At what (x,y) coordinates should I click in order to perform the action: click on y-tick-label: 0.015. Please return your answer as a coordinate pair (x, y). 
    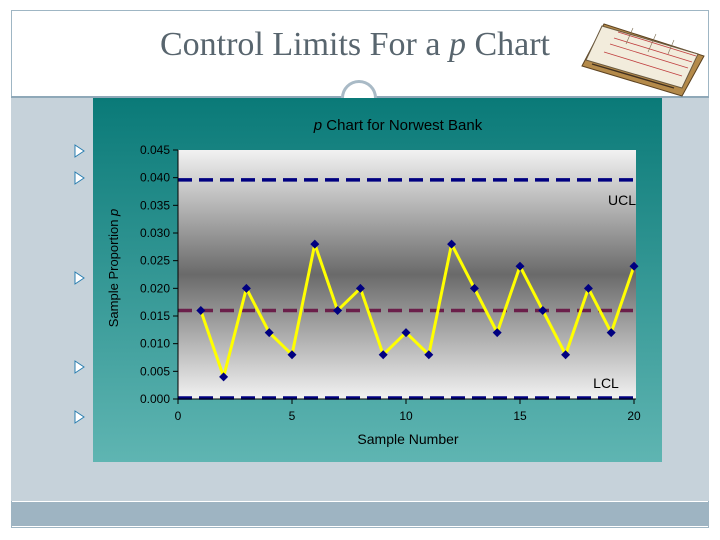
    Looking at the image, I should click on (155, 316).